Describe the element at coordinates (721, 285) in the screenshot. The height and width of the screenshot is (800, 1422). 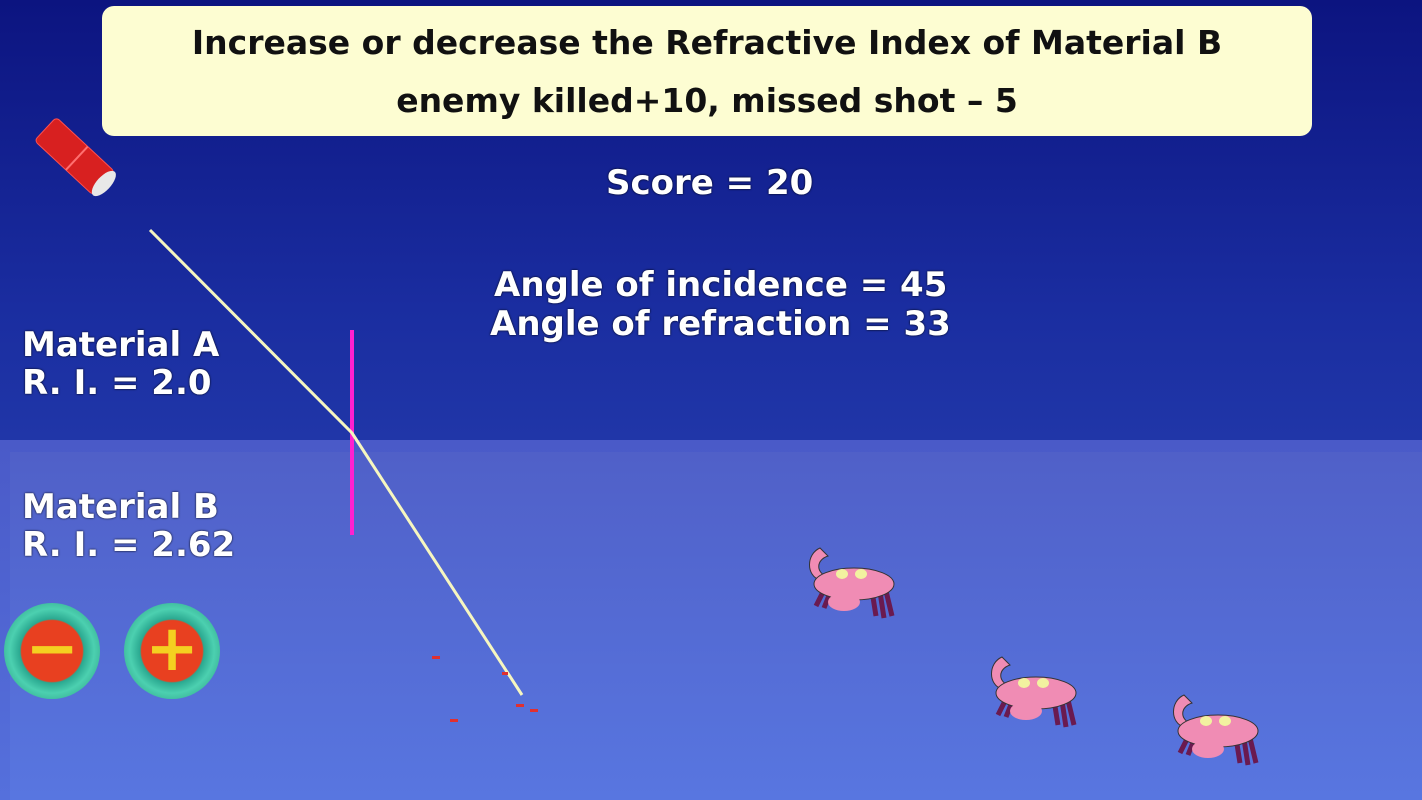
I see `angle-of-incidence: Angle of incidence = 45` at that location.